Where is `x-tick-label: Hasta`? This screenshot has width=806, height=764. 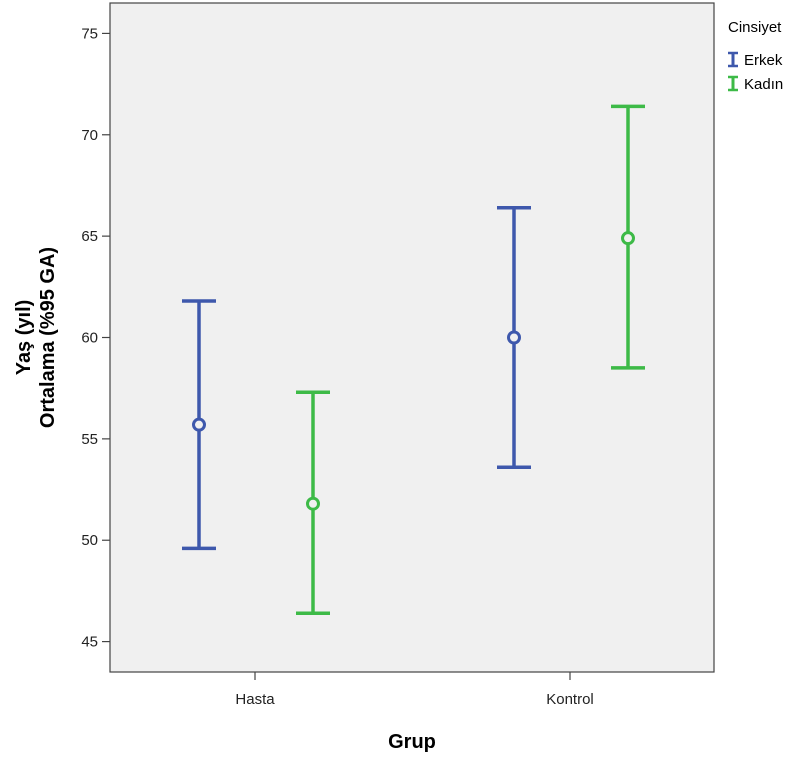 x-tick-label: Hasta is located at coordinates (255, 699).